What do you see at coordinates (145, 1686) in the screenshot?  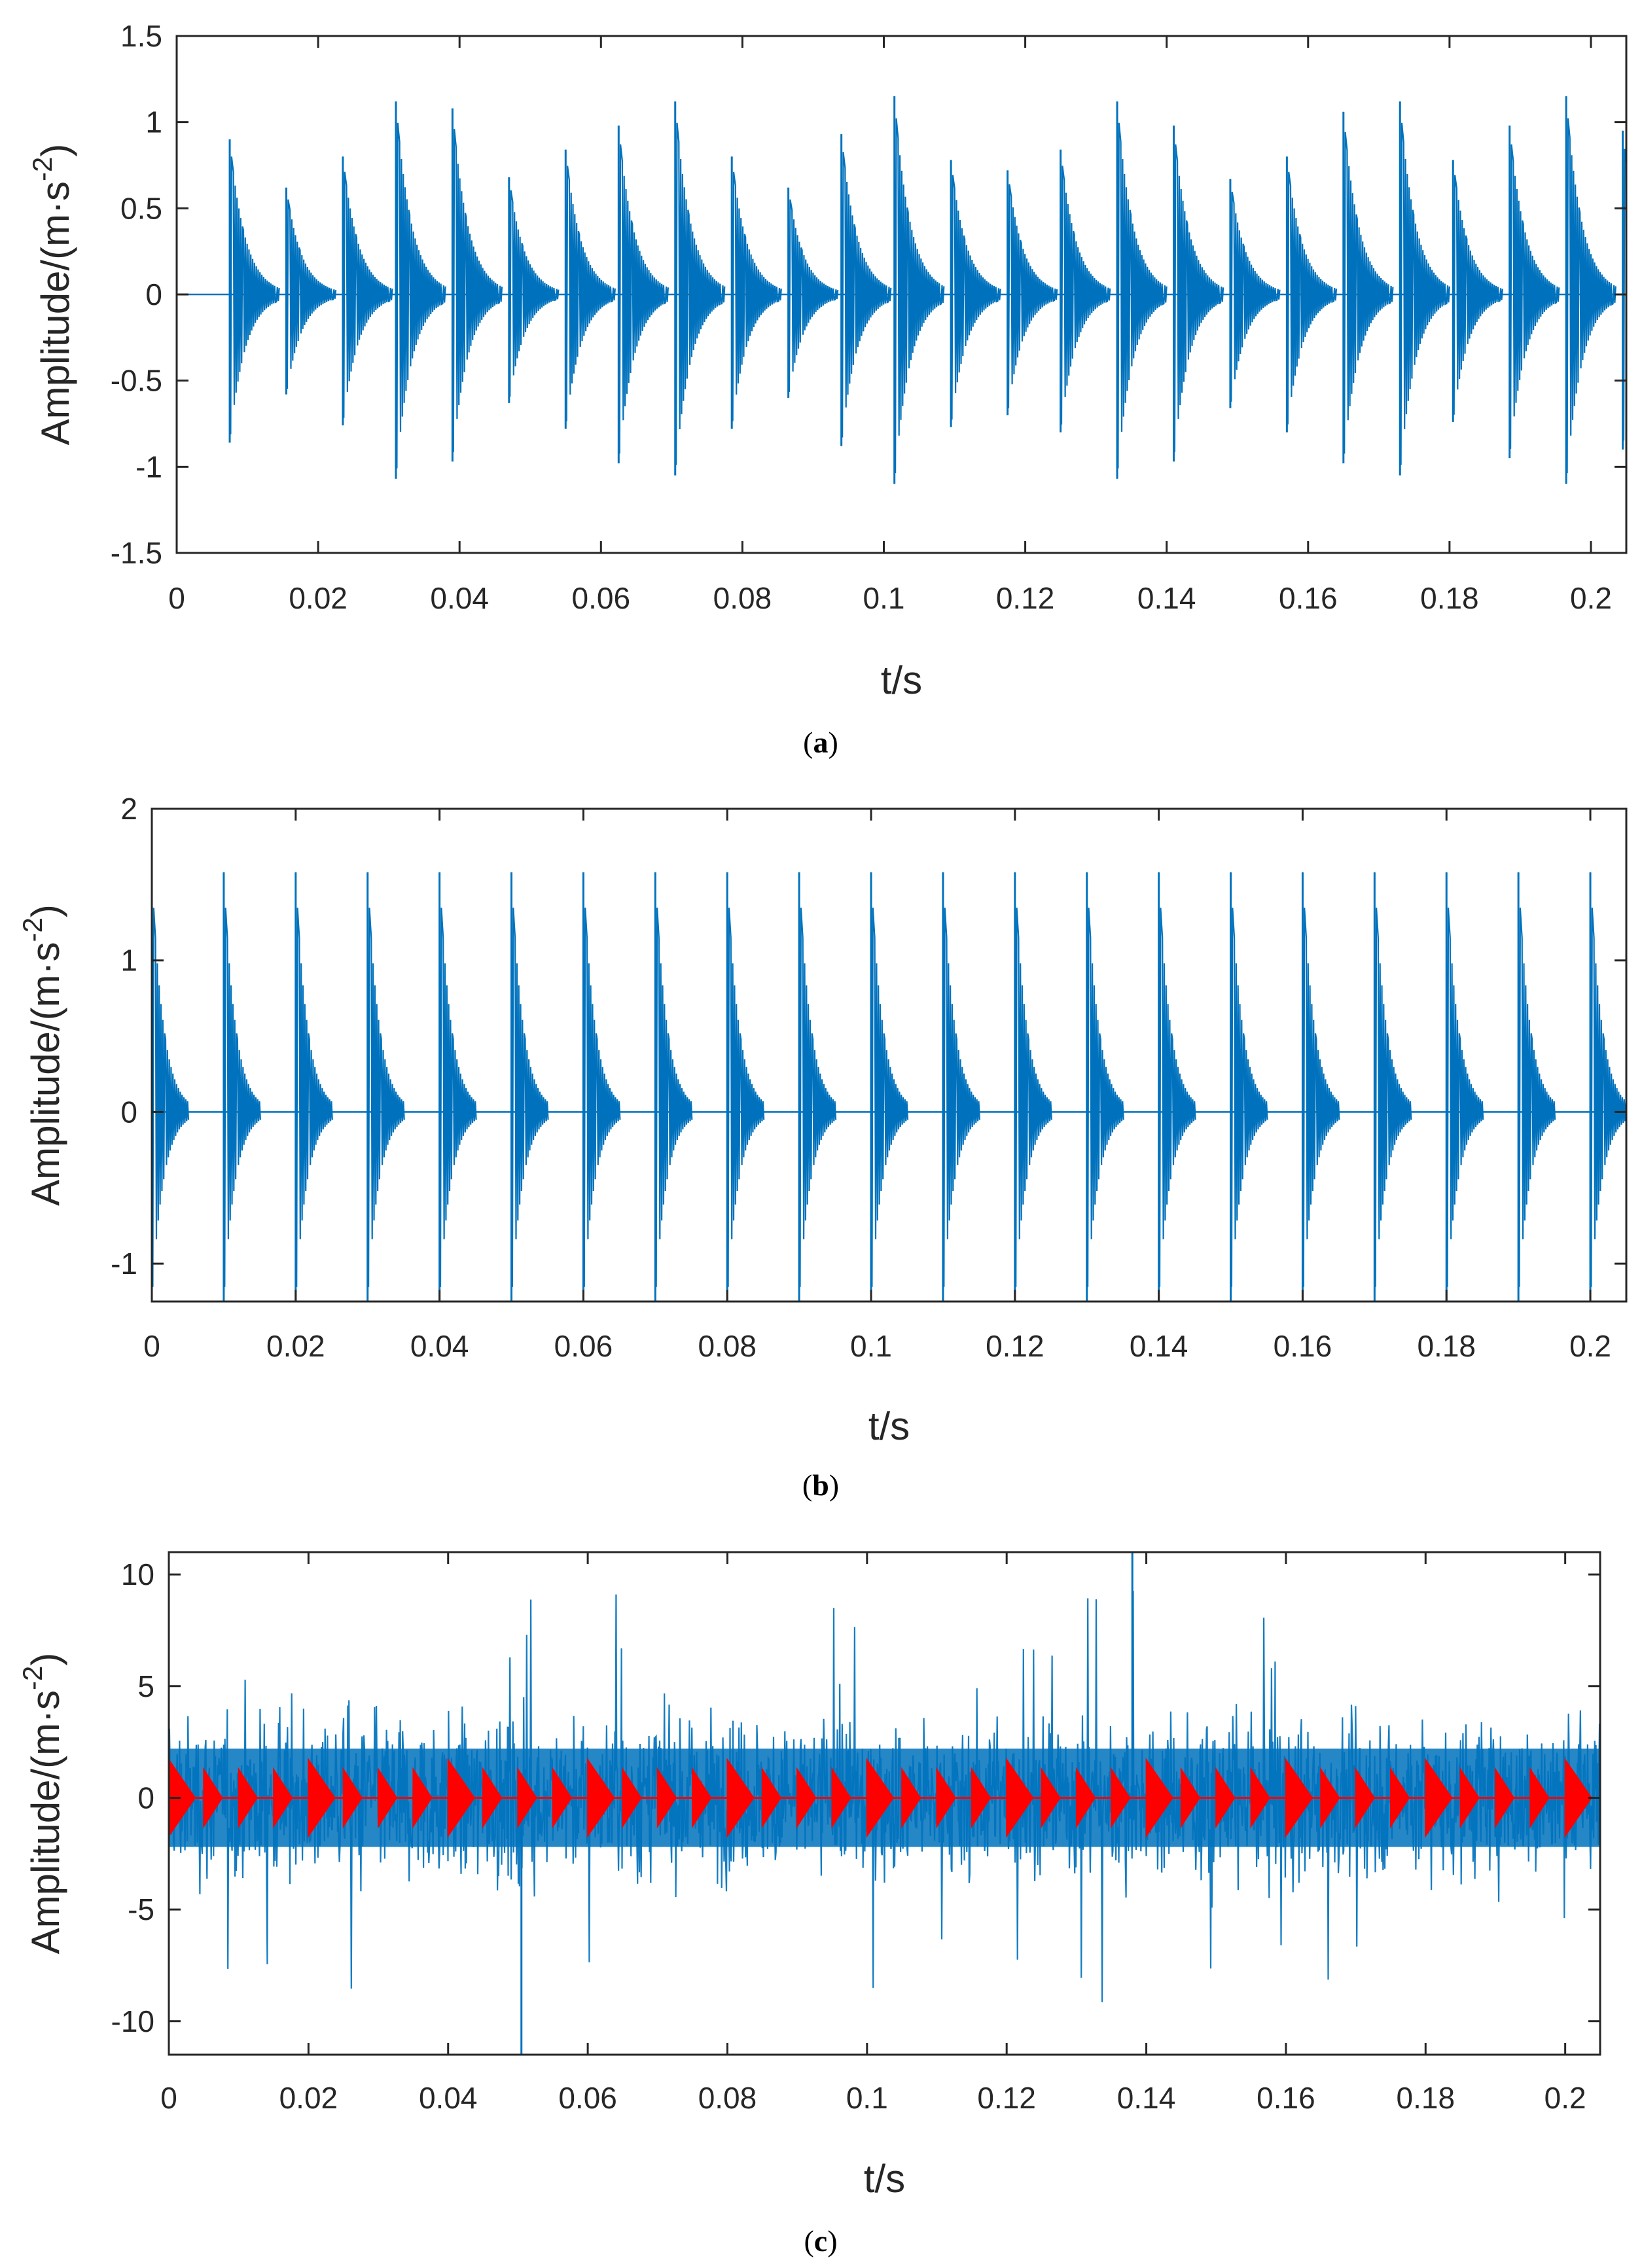 I see `y-tick-label: 5` at bounding box center [145, 1686].